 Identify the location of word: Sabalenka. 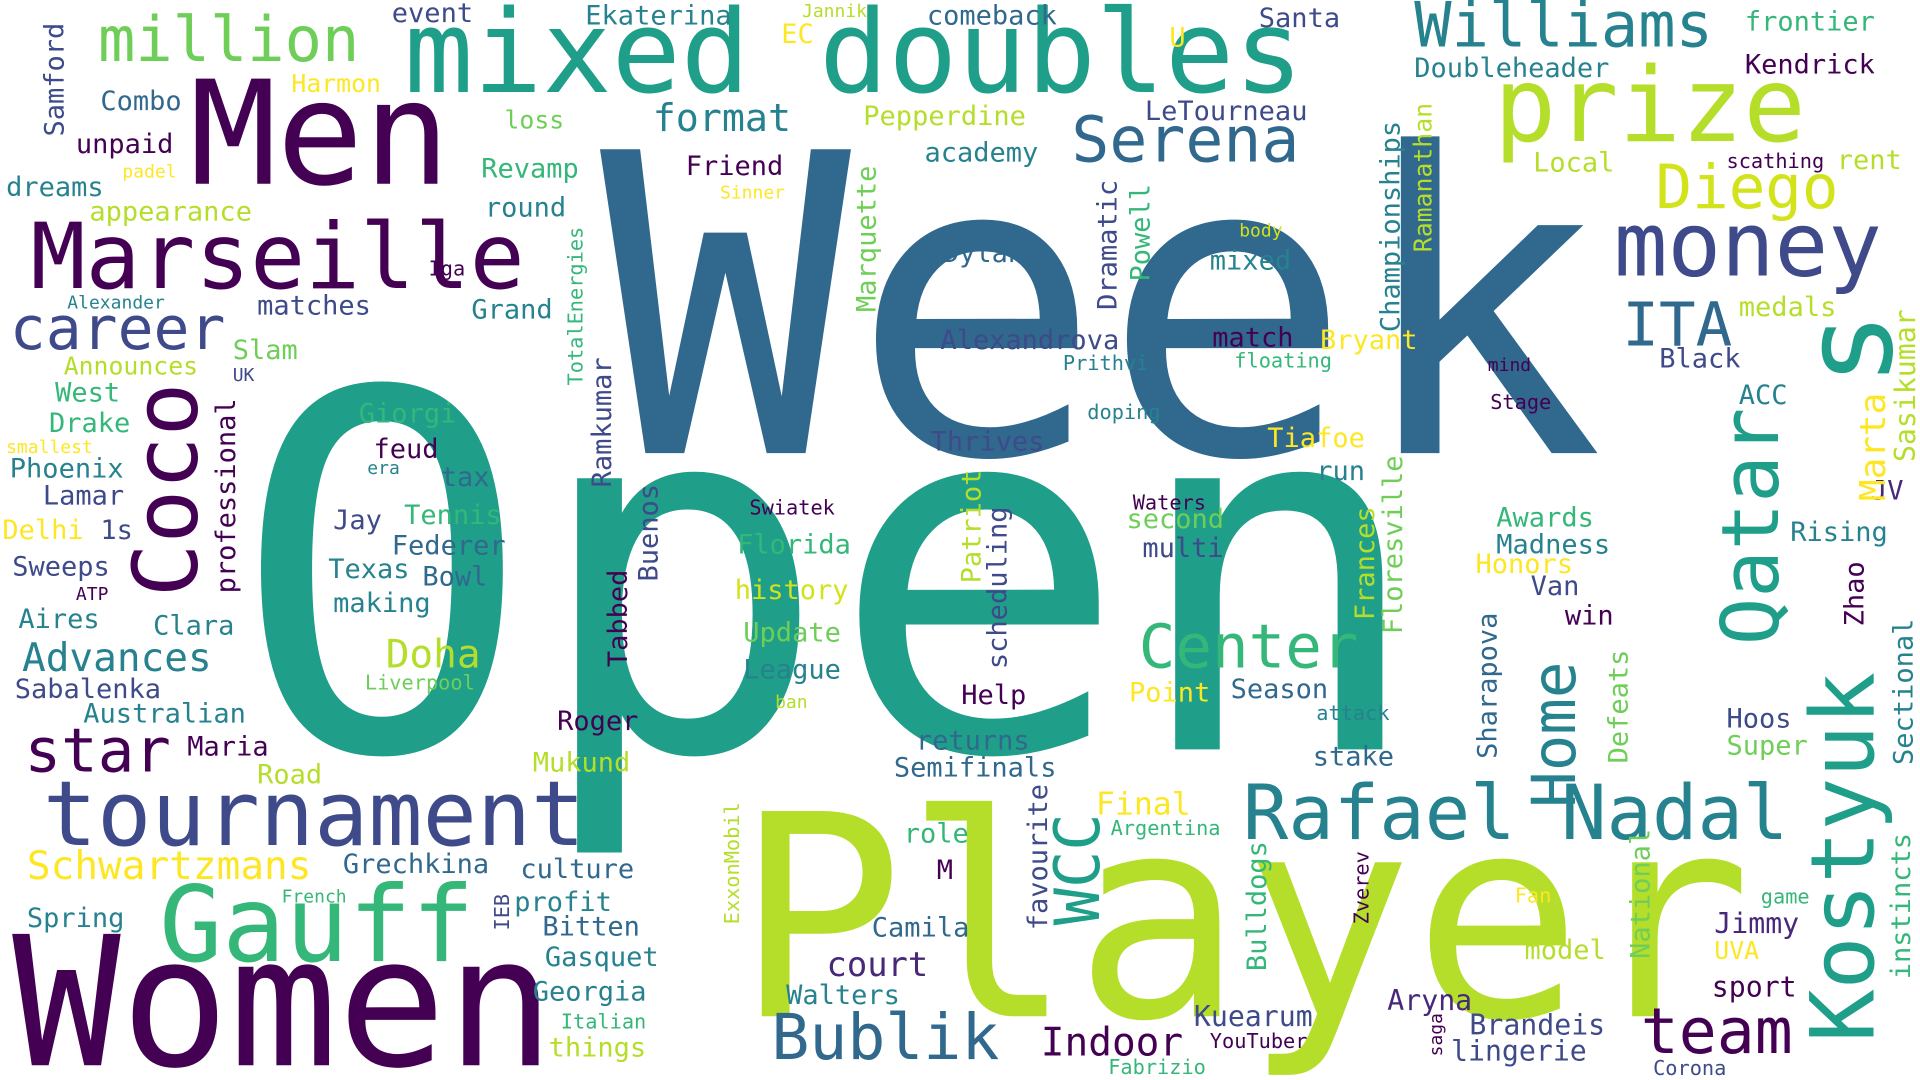
(88, 689).